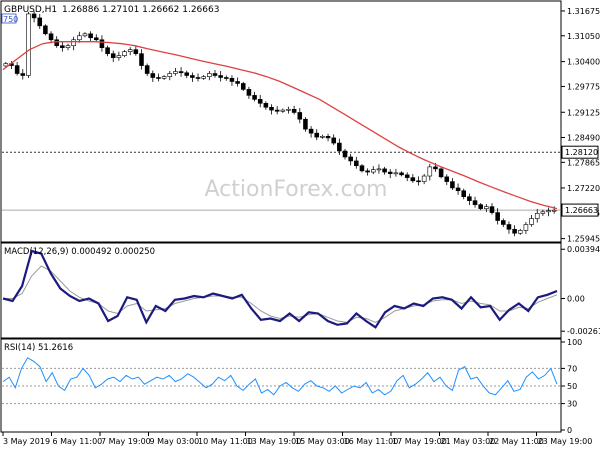 Image resolution: width=600 pixels, height=450 pixels. What do you see at coordinates (581, 210) in the screenshot?
I see `price-level-label: 1.26663` at bounding box center [581, 210].